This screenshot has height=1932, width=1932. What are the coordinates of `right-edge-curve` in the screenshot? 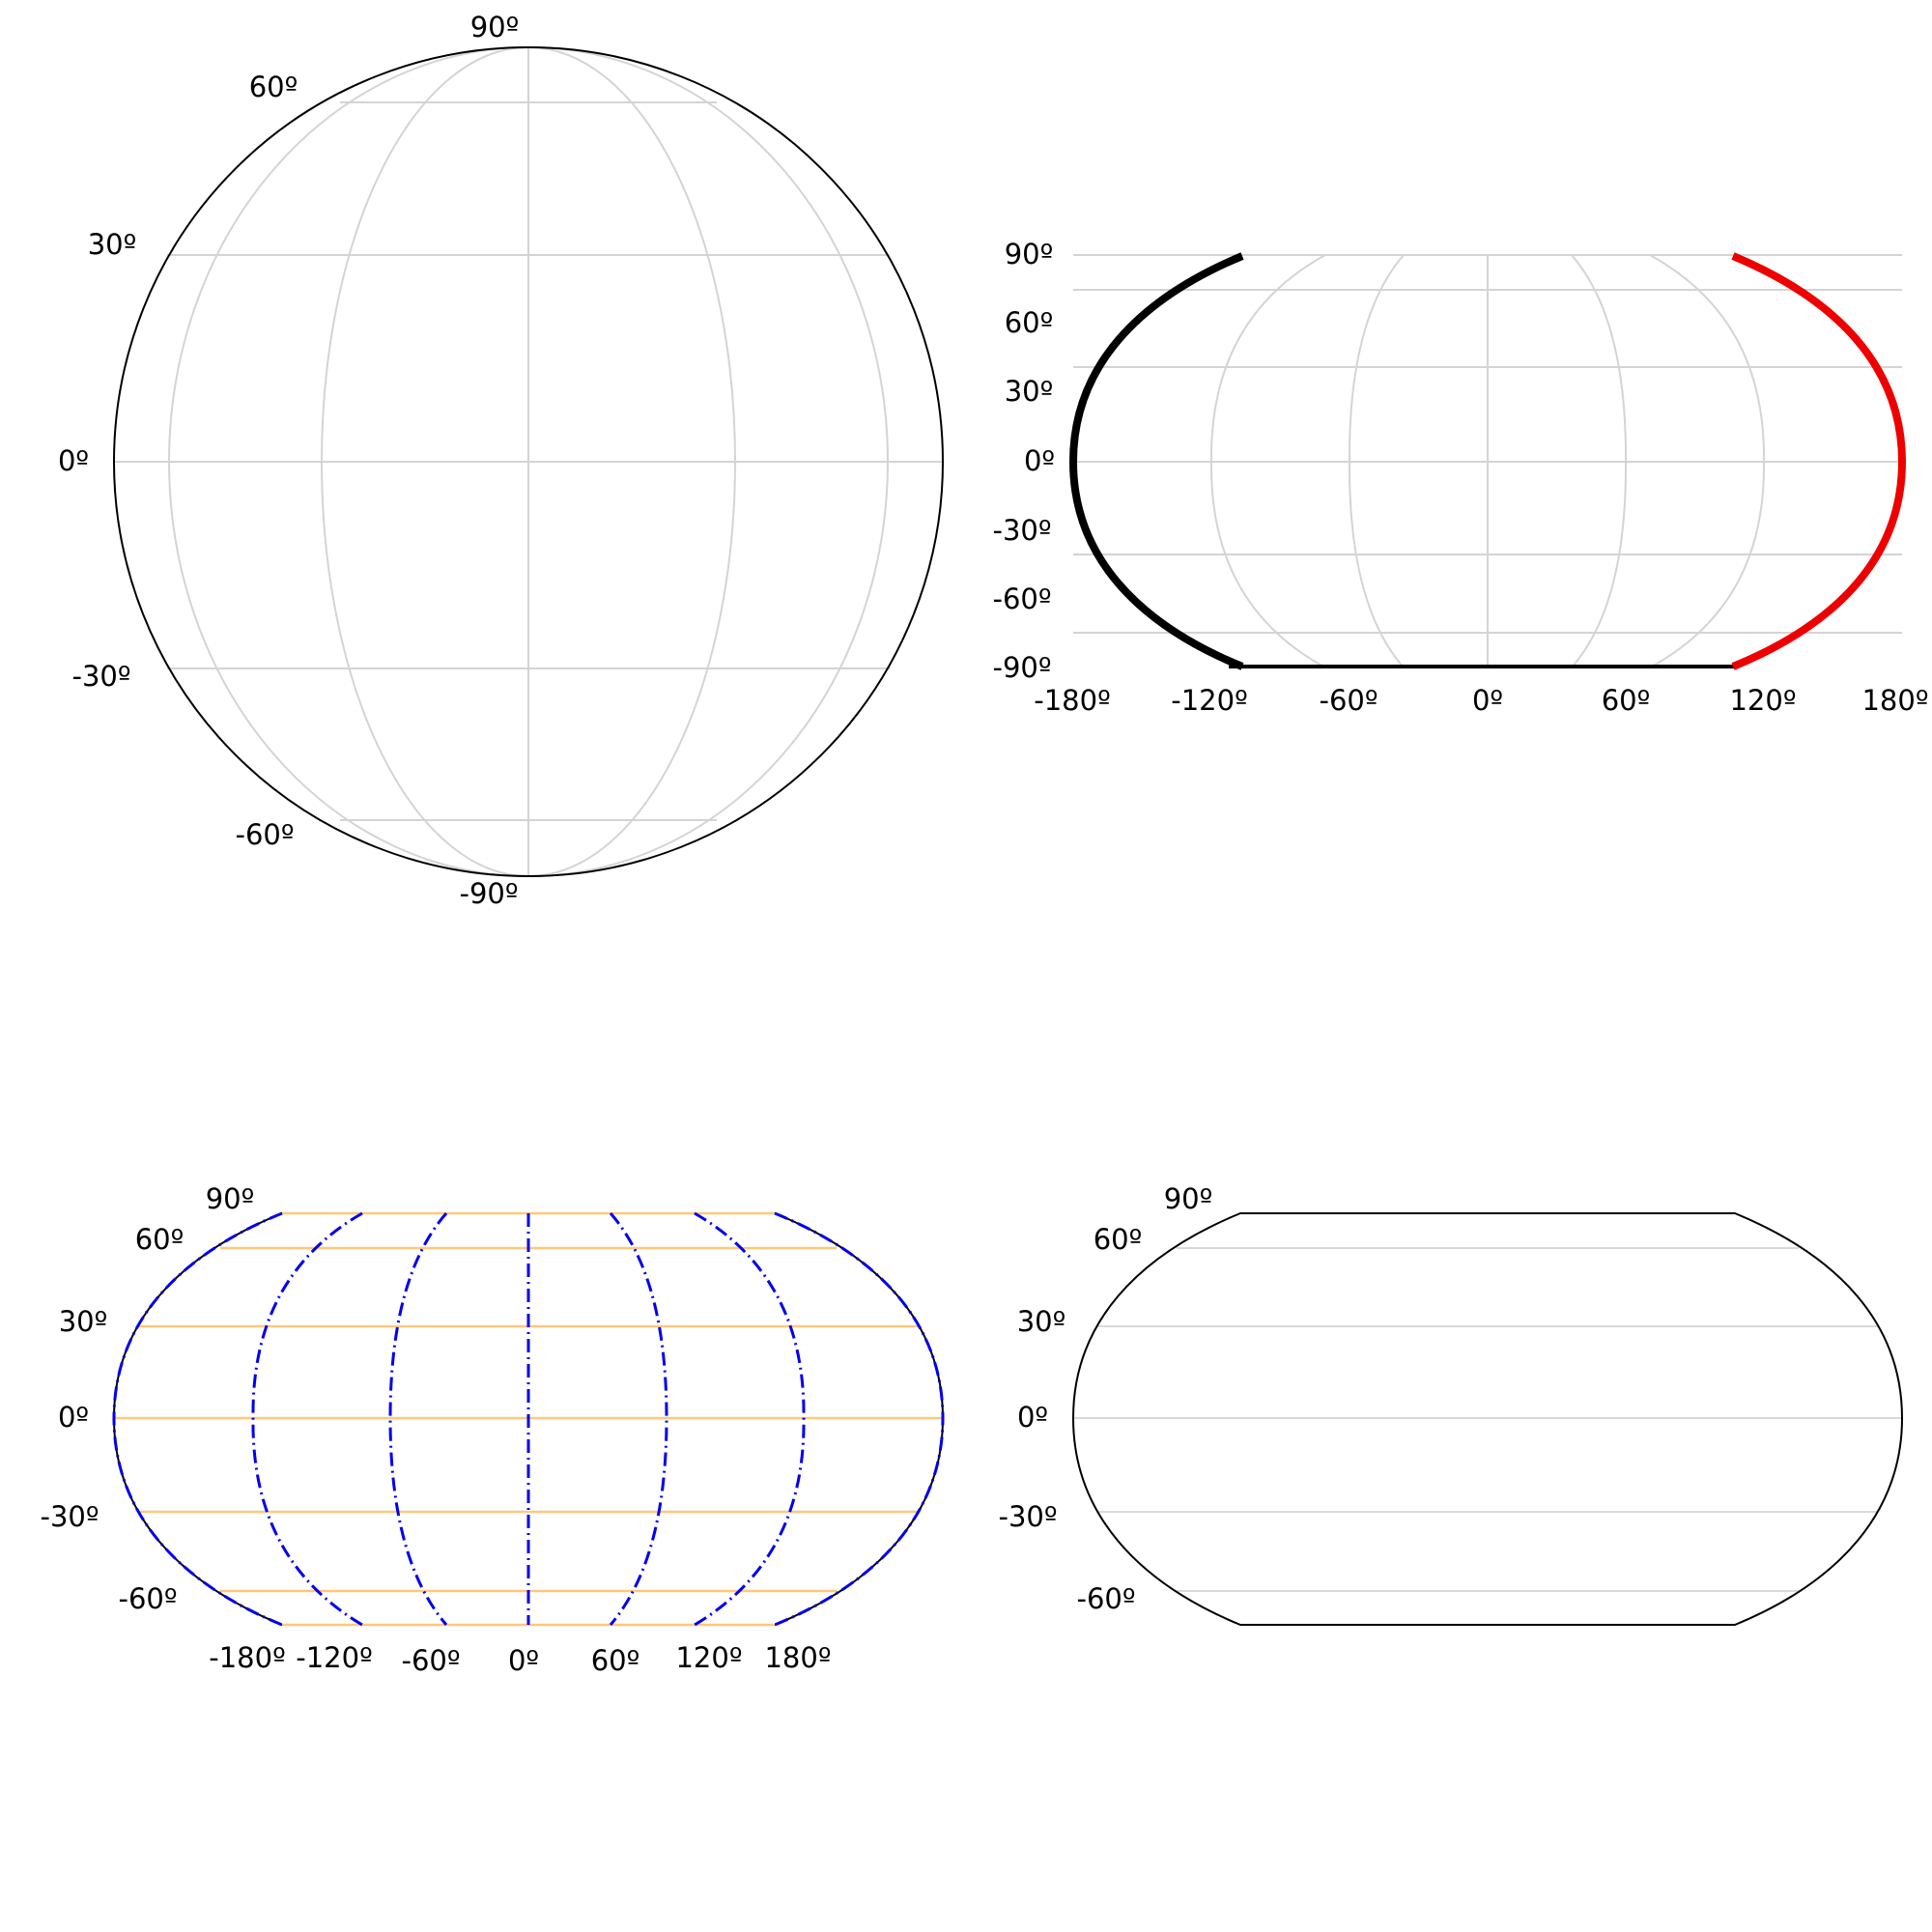 It's located at (1819, 461).